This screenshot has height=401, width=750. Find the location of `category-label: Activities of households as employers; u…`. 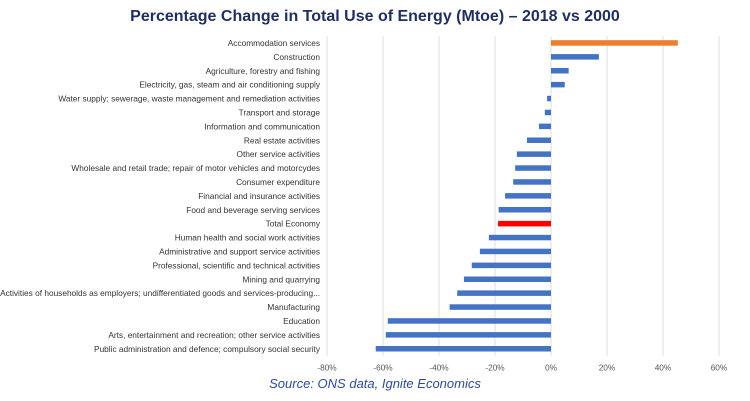

category-label: Activities of households as employers; u… is located at coordinates (160, 293).